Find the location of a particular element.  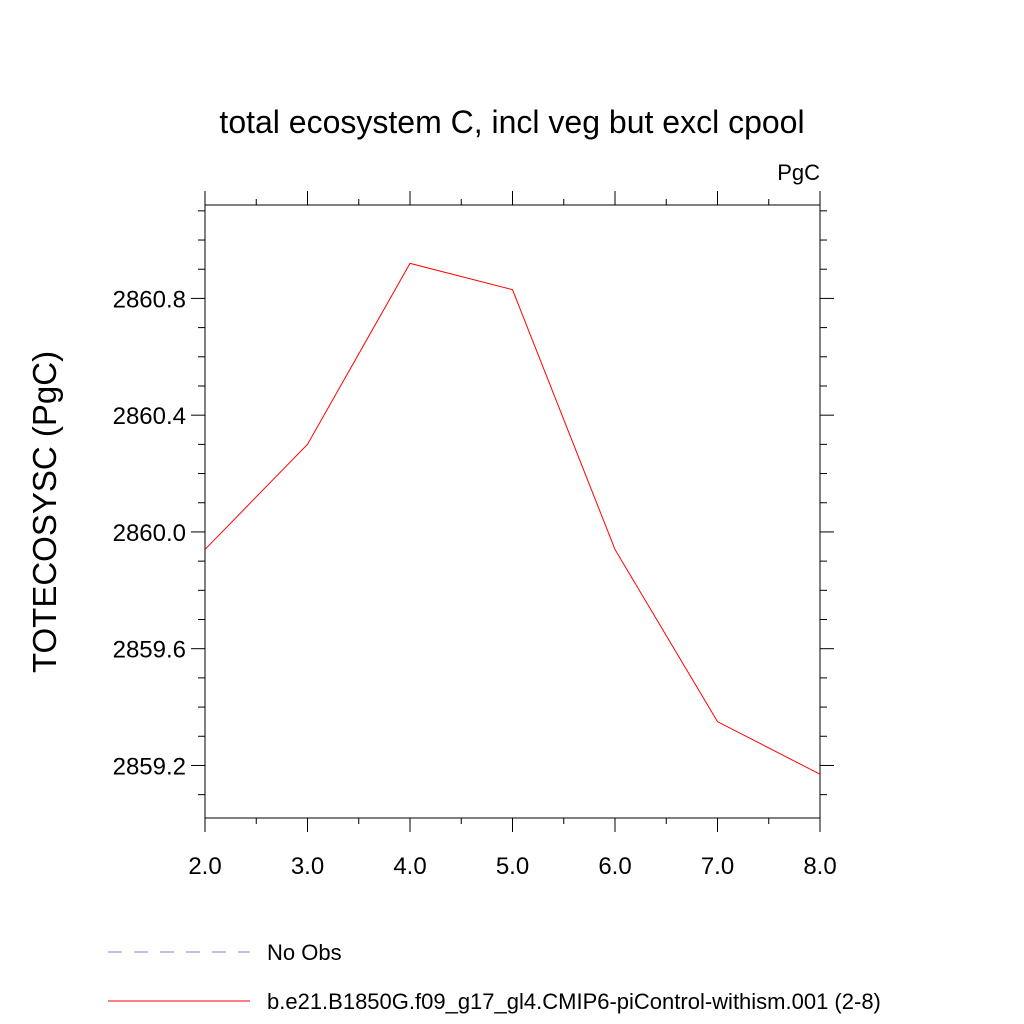

y-tick-label: 2859.2 is located at coordinates (149, 766).